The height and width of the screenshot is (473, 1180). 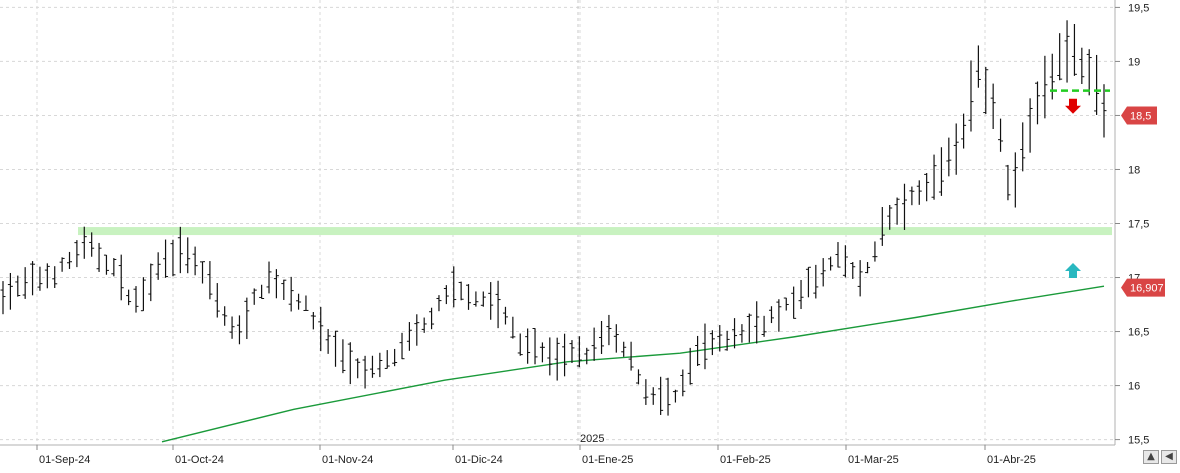 I want to click on x-tick-label: 01-Ene-25, so click(x=607, y=460).